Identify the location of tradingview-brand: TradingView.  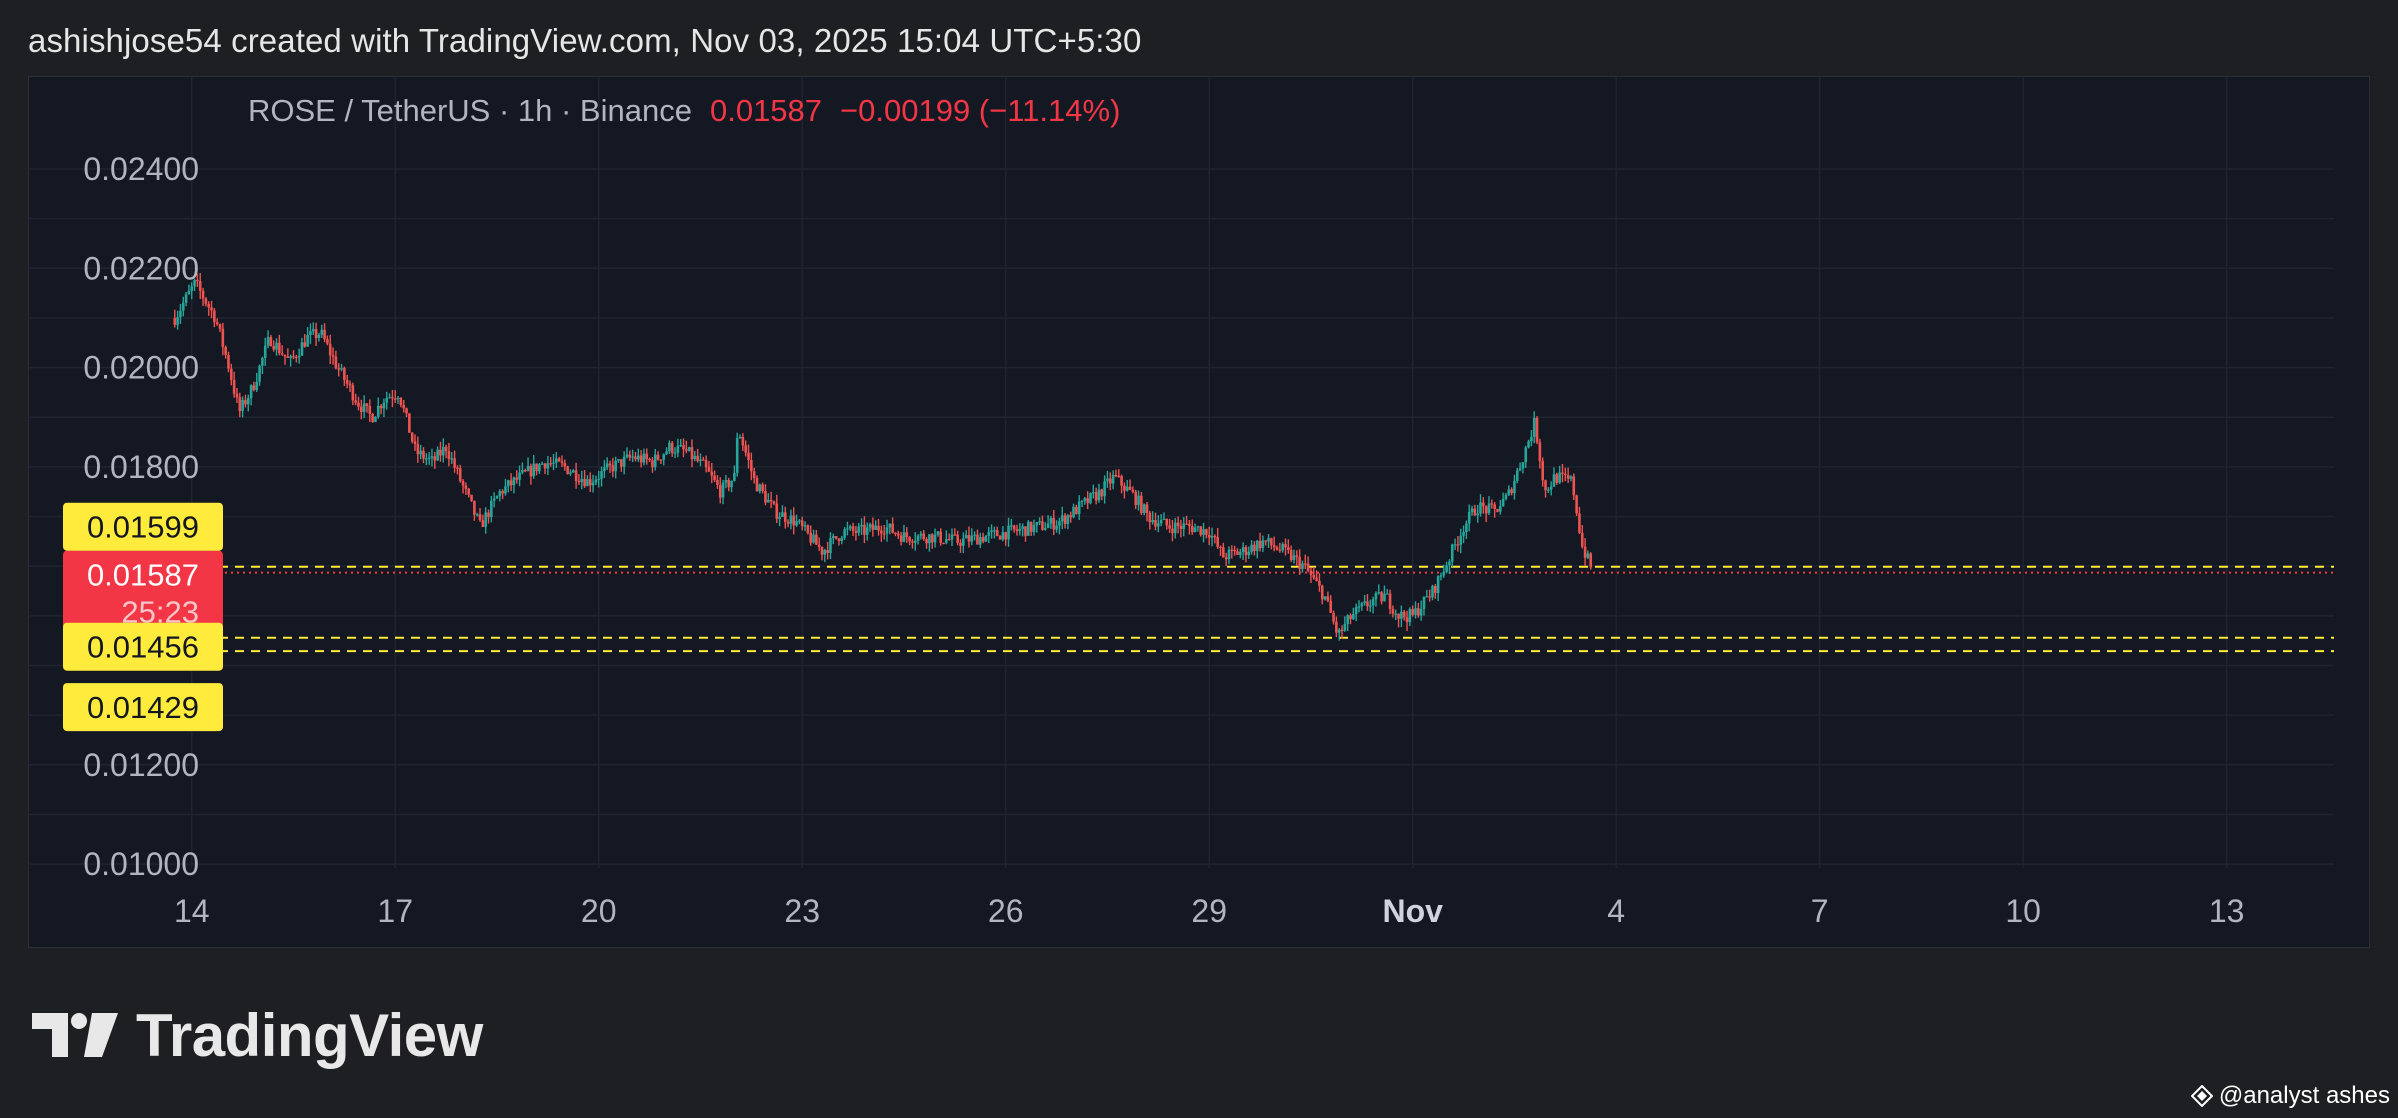
(257, 1035).